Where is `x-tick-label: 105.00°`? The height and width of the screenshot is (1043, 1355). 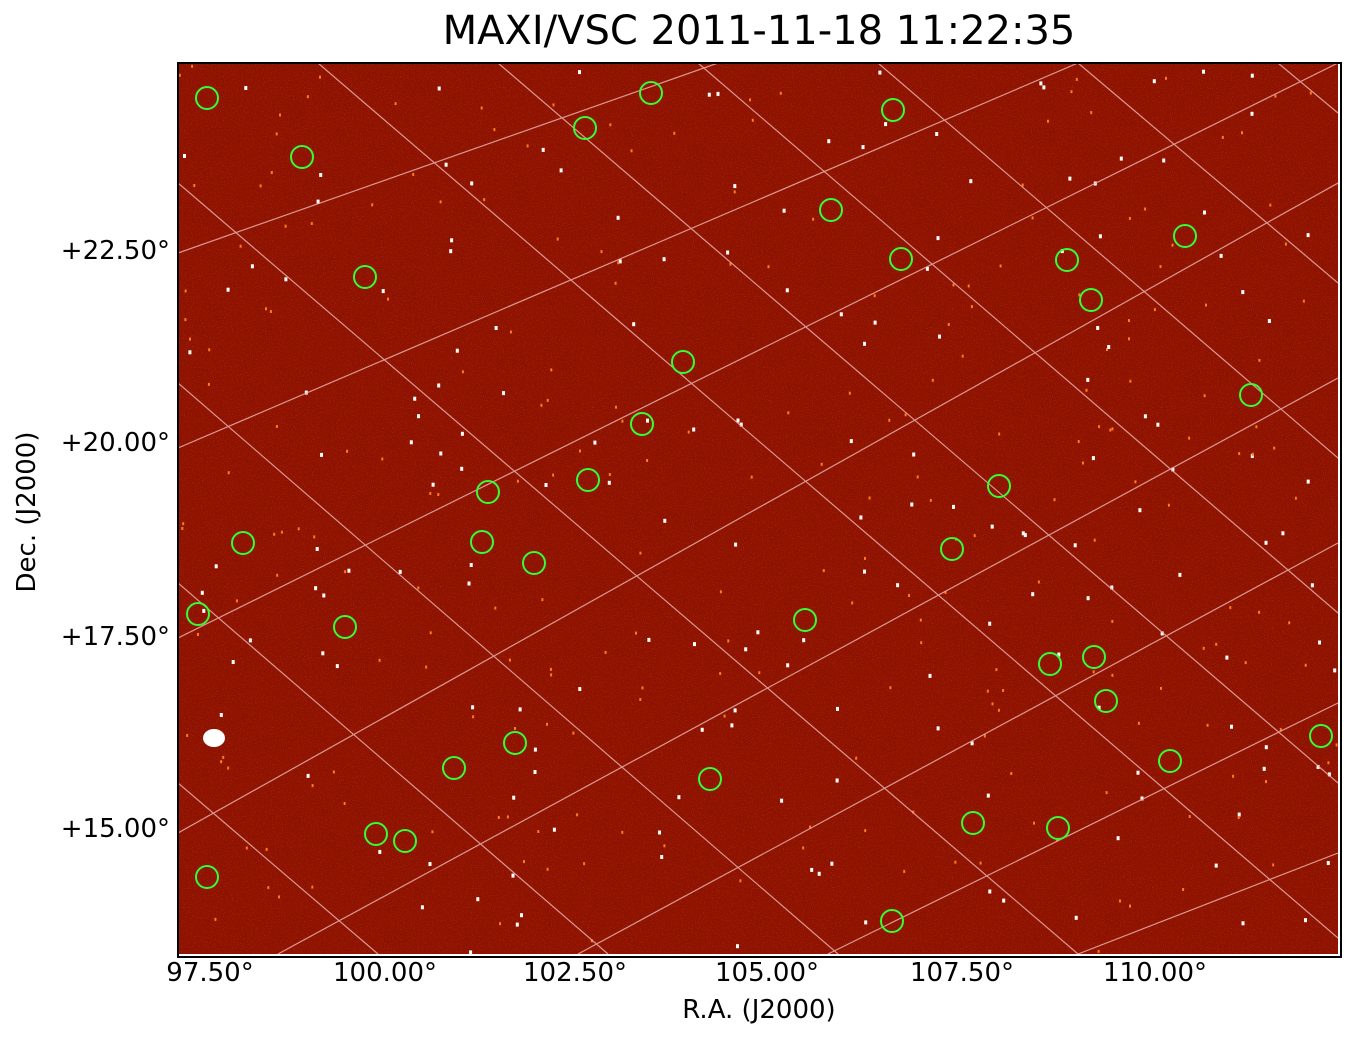 x-tick-label: 105.00° is located at coordinates (767, 973).